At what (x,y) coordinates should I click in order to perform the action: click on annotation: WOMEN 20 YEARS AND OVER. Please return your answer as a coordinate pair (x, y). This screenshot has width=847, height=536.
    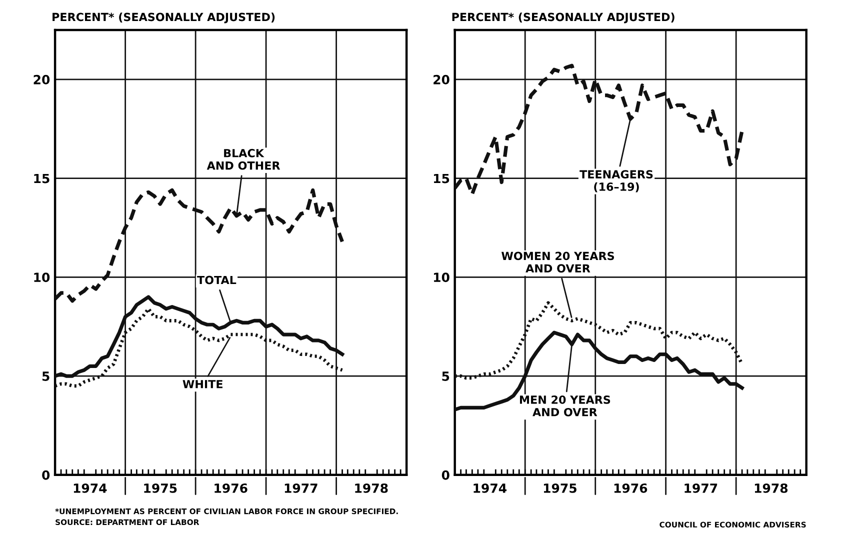
    Looking at the image, I should click on (558, 262).